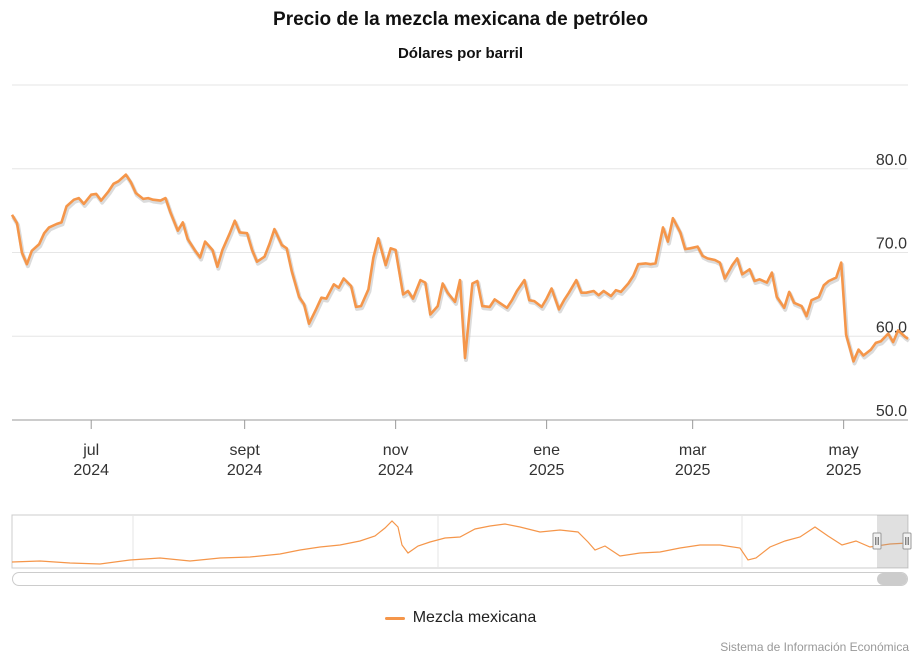 This screenshot has width=921, height=658. Describe the element at coordinates (245, 450) in the screenshot. I see `x-tick-month: sept` at that location.